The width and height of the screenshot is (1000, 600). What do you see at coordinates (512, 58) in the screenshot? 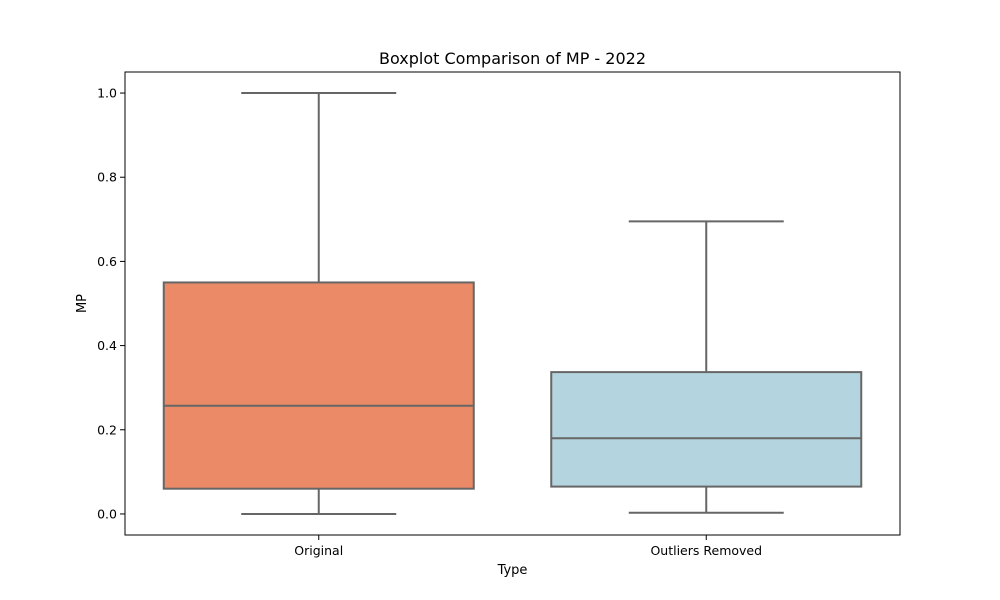
I see `chart-title: Boxplot Comparison of MP - 2022` at bounding box center [512, 58].